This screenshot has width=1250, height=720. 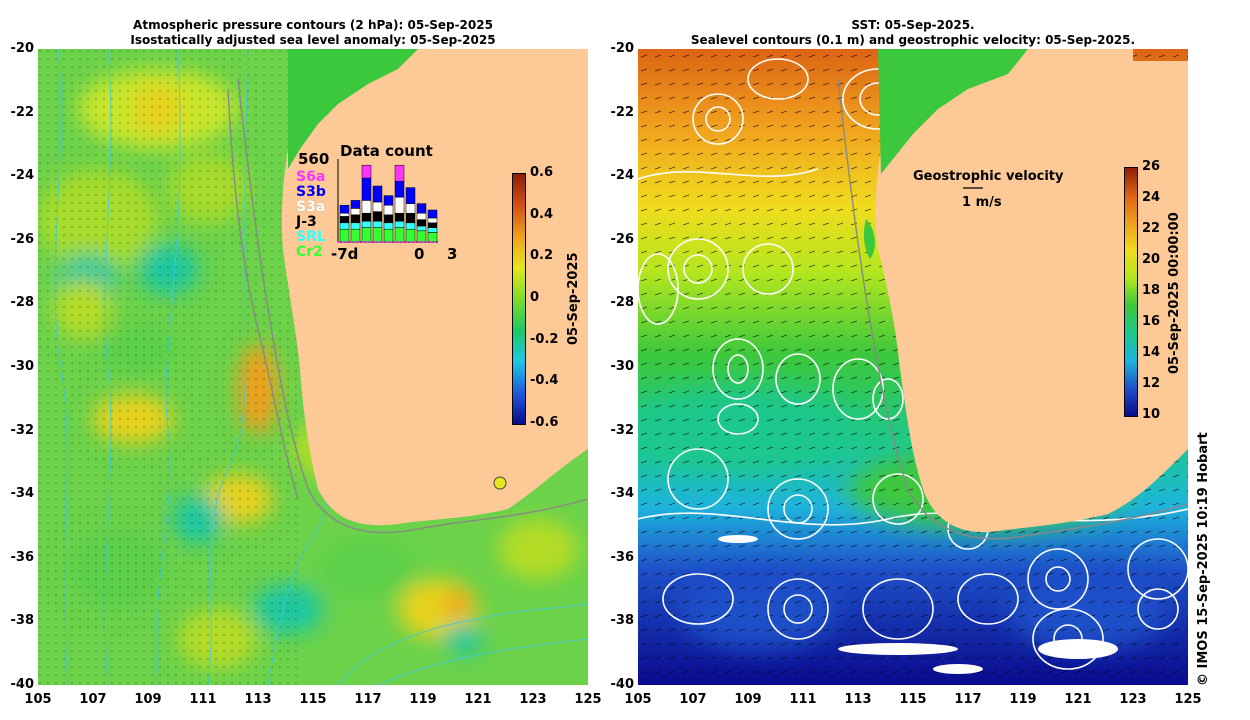 I want to click on sla-colorbar-label: 05-Sep-2025, so click(x=573, y=298).